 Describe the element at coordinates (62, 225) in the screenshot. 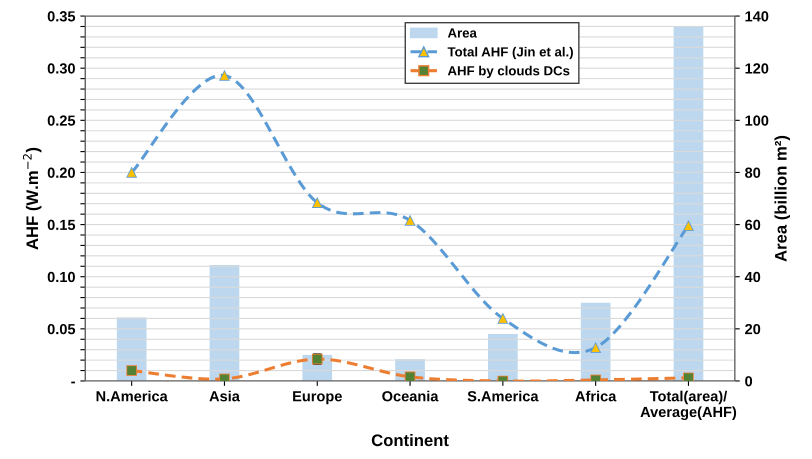

I see `y-tick-label: 0.15` at that location.